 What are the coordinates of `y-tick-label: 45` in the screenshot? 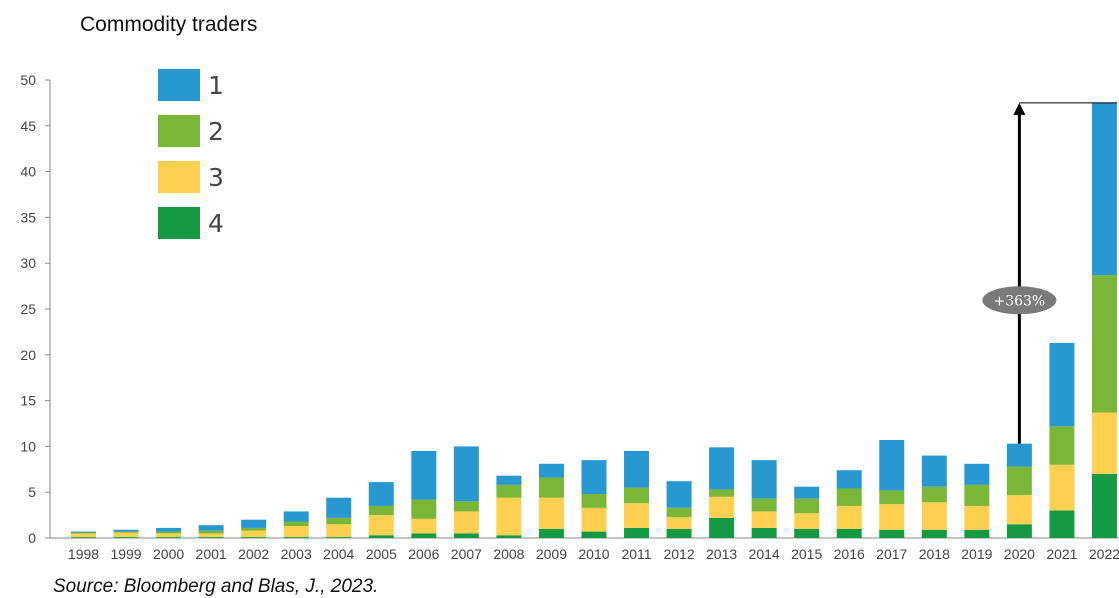 It's located at (28, 126).